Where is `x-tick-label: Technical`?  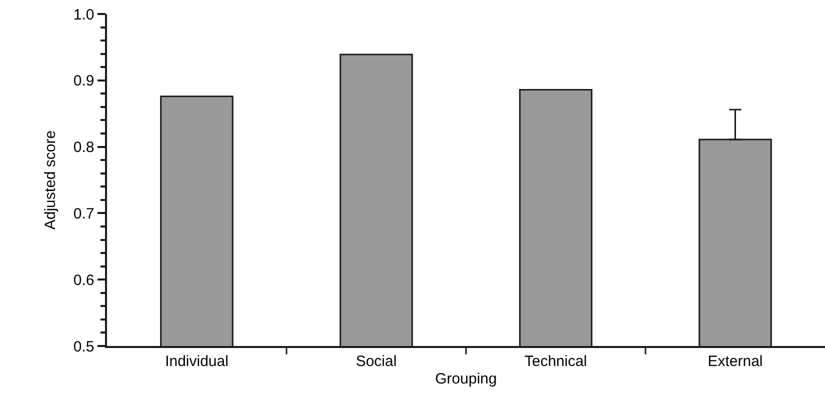
x-tick-label: Technical is located at coordinates (556, 361).